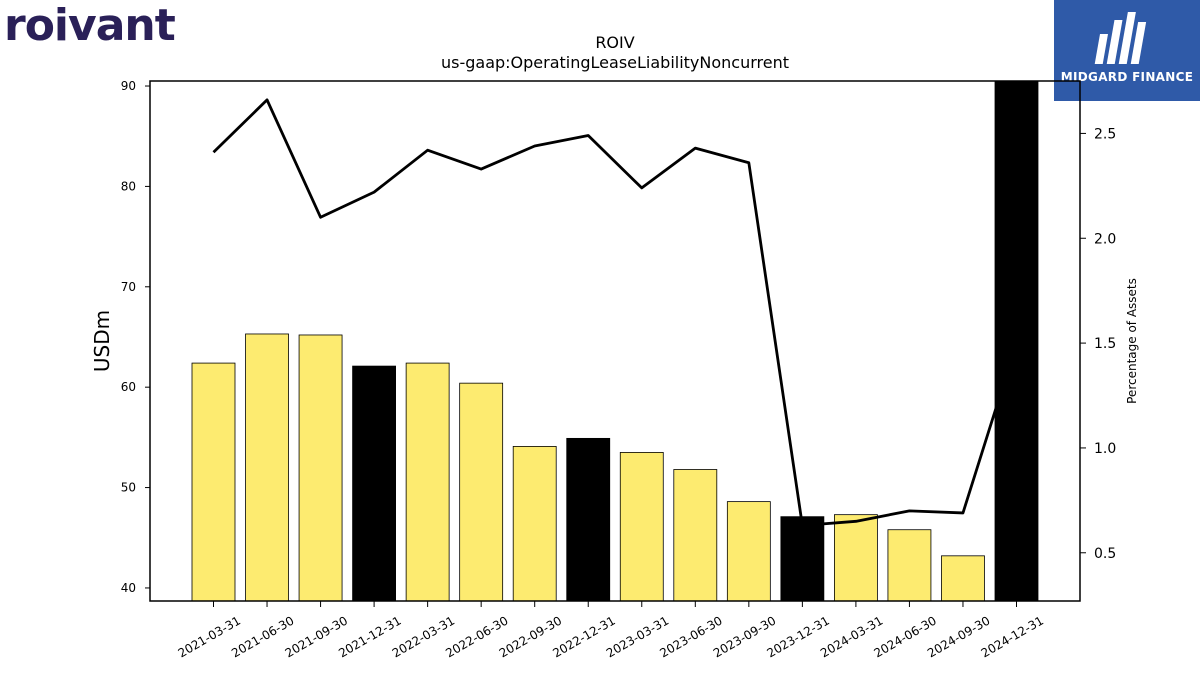 This screenshot has height=675, width=1200. Describe the element at coordinates (1120, 38) in the screenshot. I see `midgard-emblem-icon` at that location.